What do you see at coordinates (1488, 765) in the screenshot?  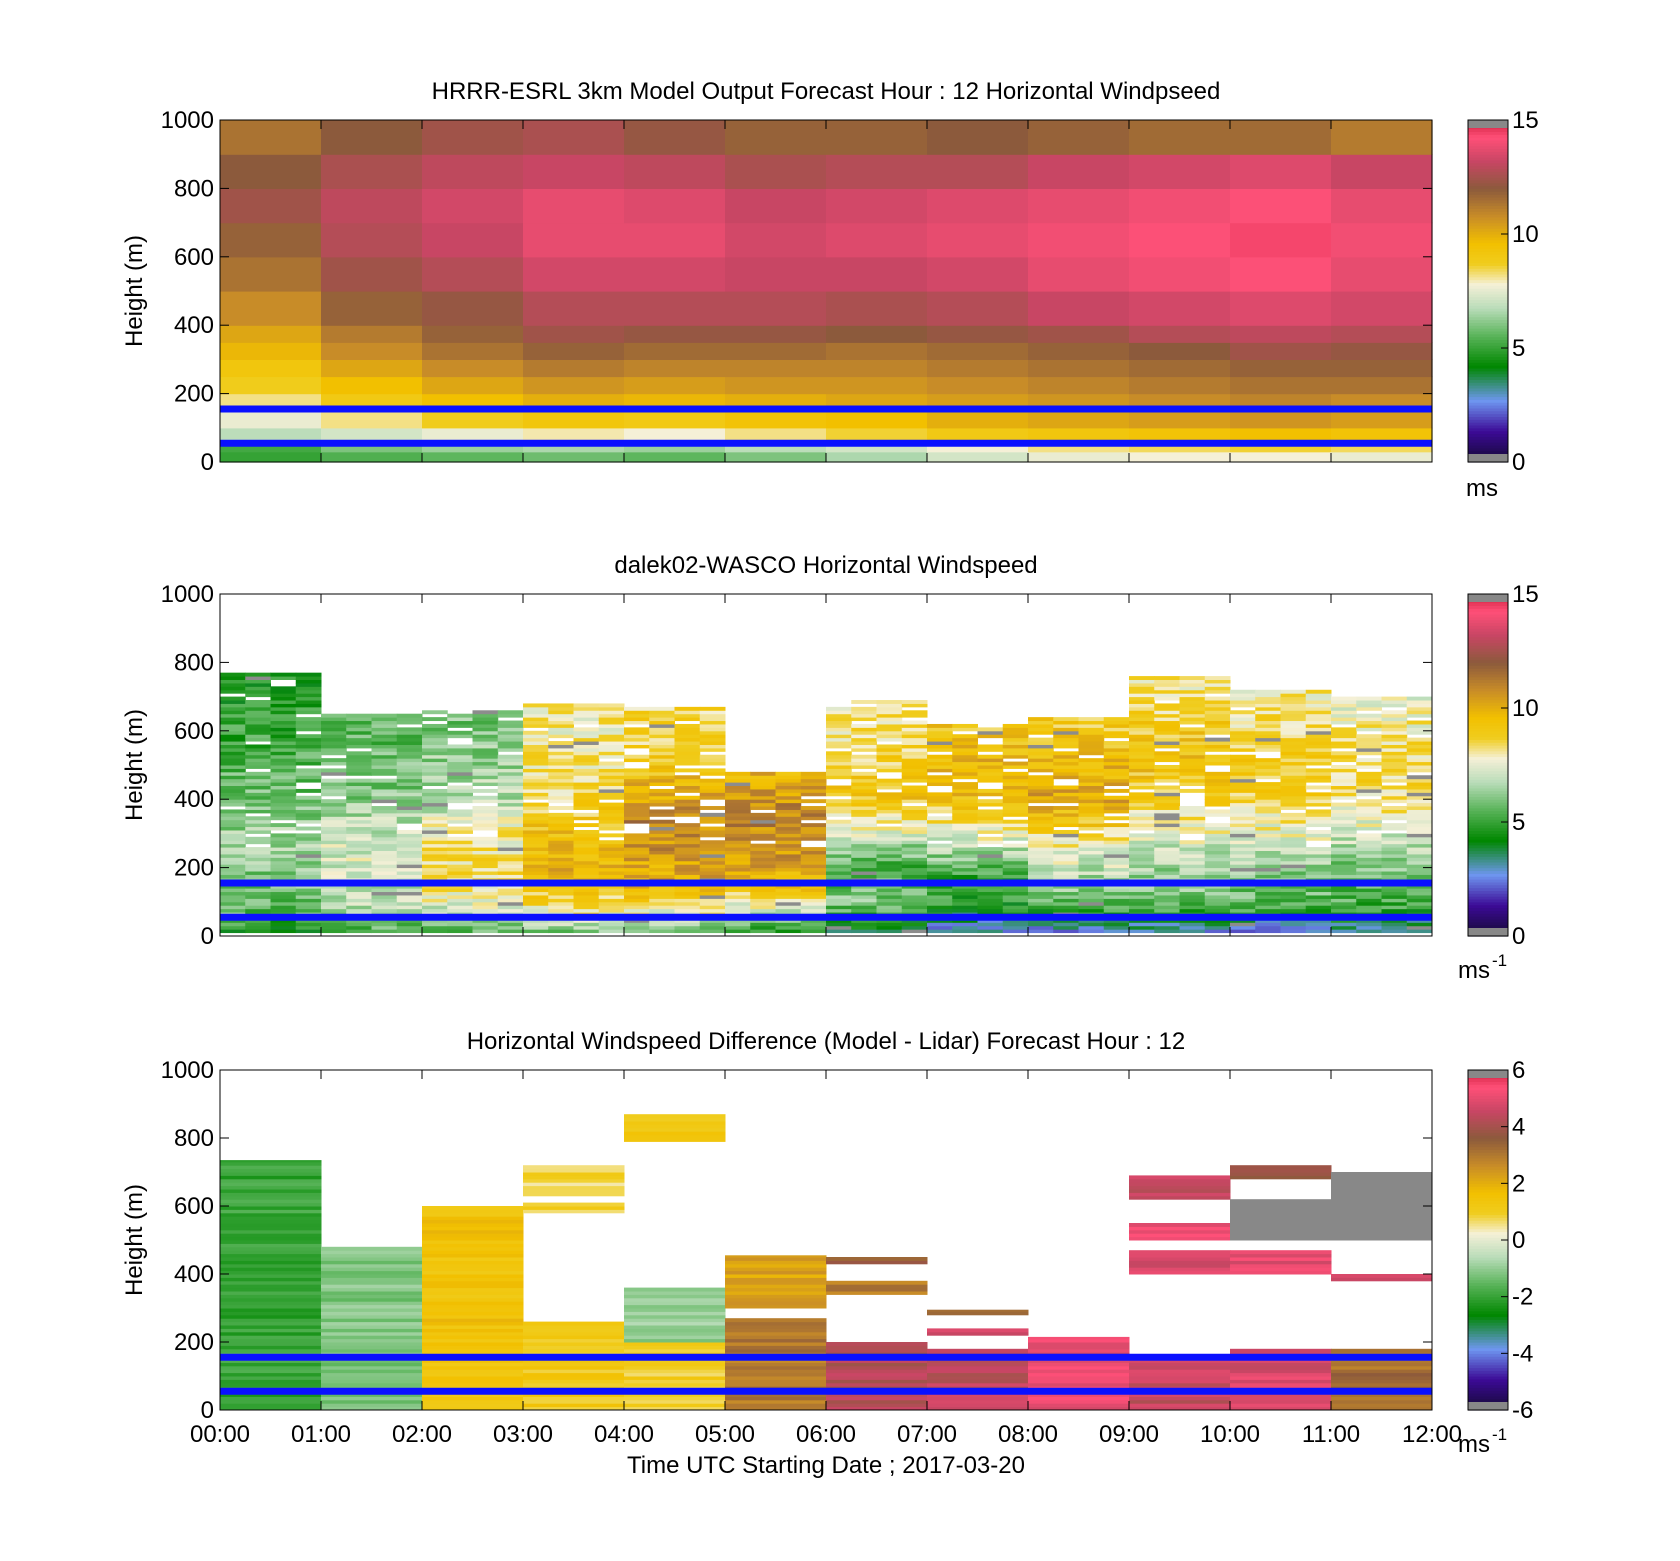 I see `colorbar-frame` at bounding box center [1488, 765].